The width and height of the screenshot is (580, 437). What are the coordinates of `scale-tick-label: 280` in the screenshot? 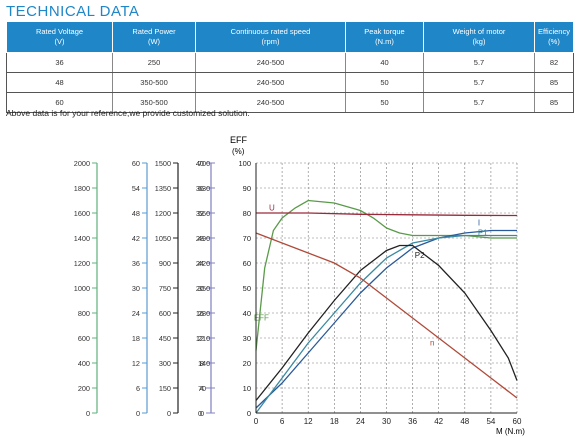 It's located at (204, 313).